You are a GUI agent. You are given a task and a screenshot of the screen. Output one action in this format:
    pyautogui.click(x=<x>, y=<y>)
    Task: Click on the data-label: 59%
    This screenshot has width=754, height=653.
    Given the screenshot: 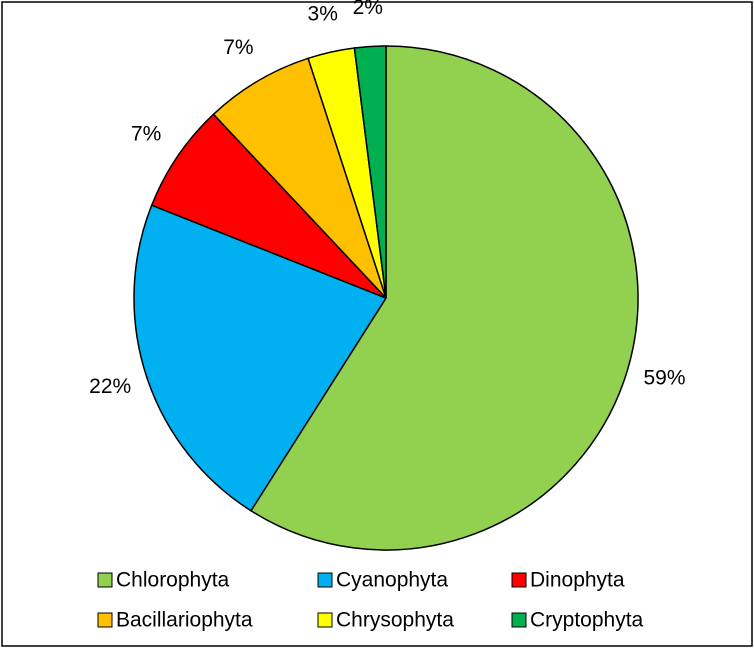 What is the action you would take?
    pyautogui.click(x=664, y=377)
    